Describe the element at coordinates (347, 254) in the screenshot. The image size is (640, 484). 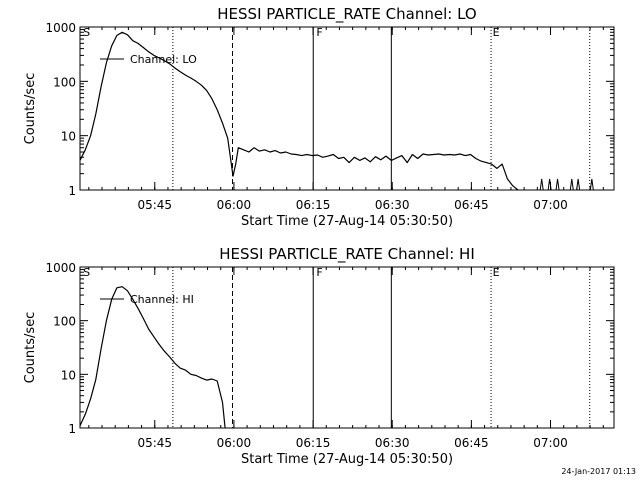
I see `chart-title: HESSI PARTICLE_RATE Channel: HI` at that location.